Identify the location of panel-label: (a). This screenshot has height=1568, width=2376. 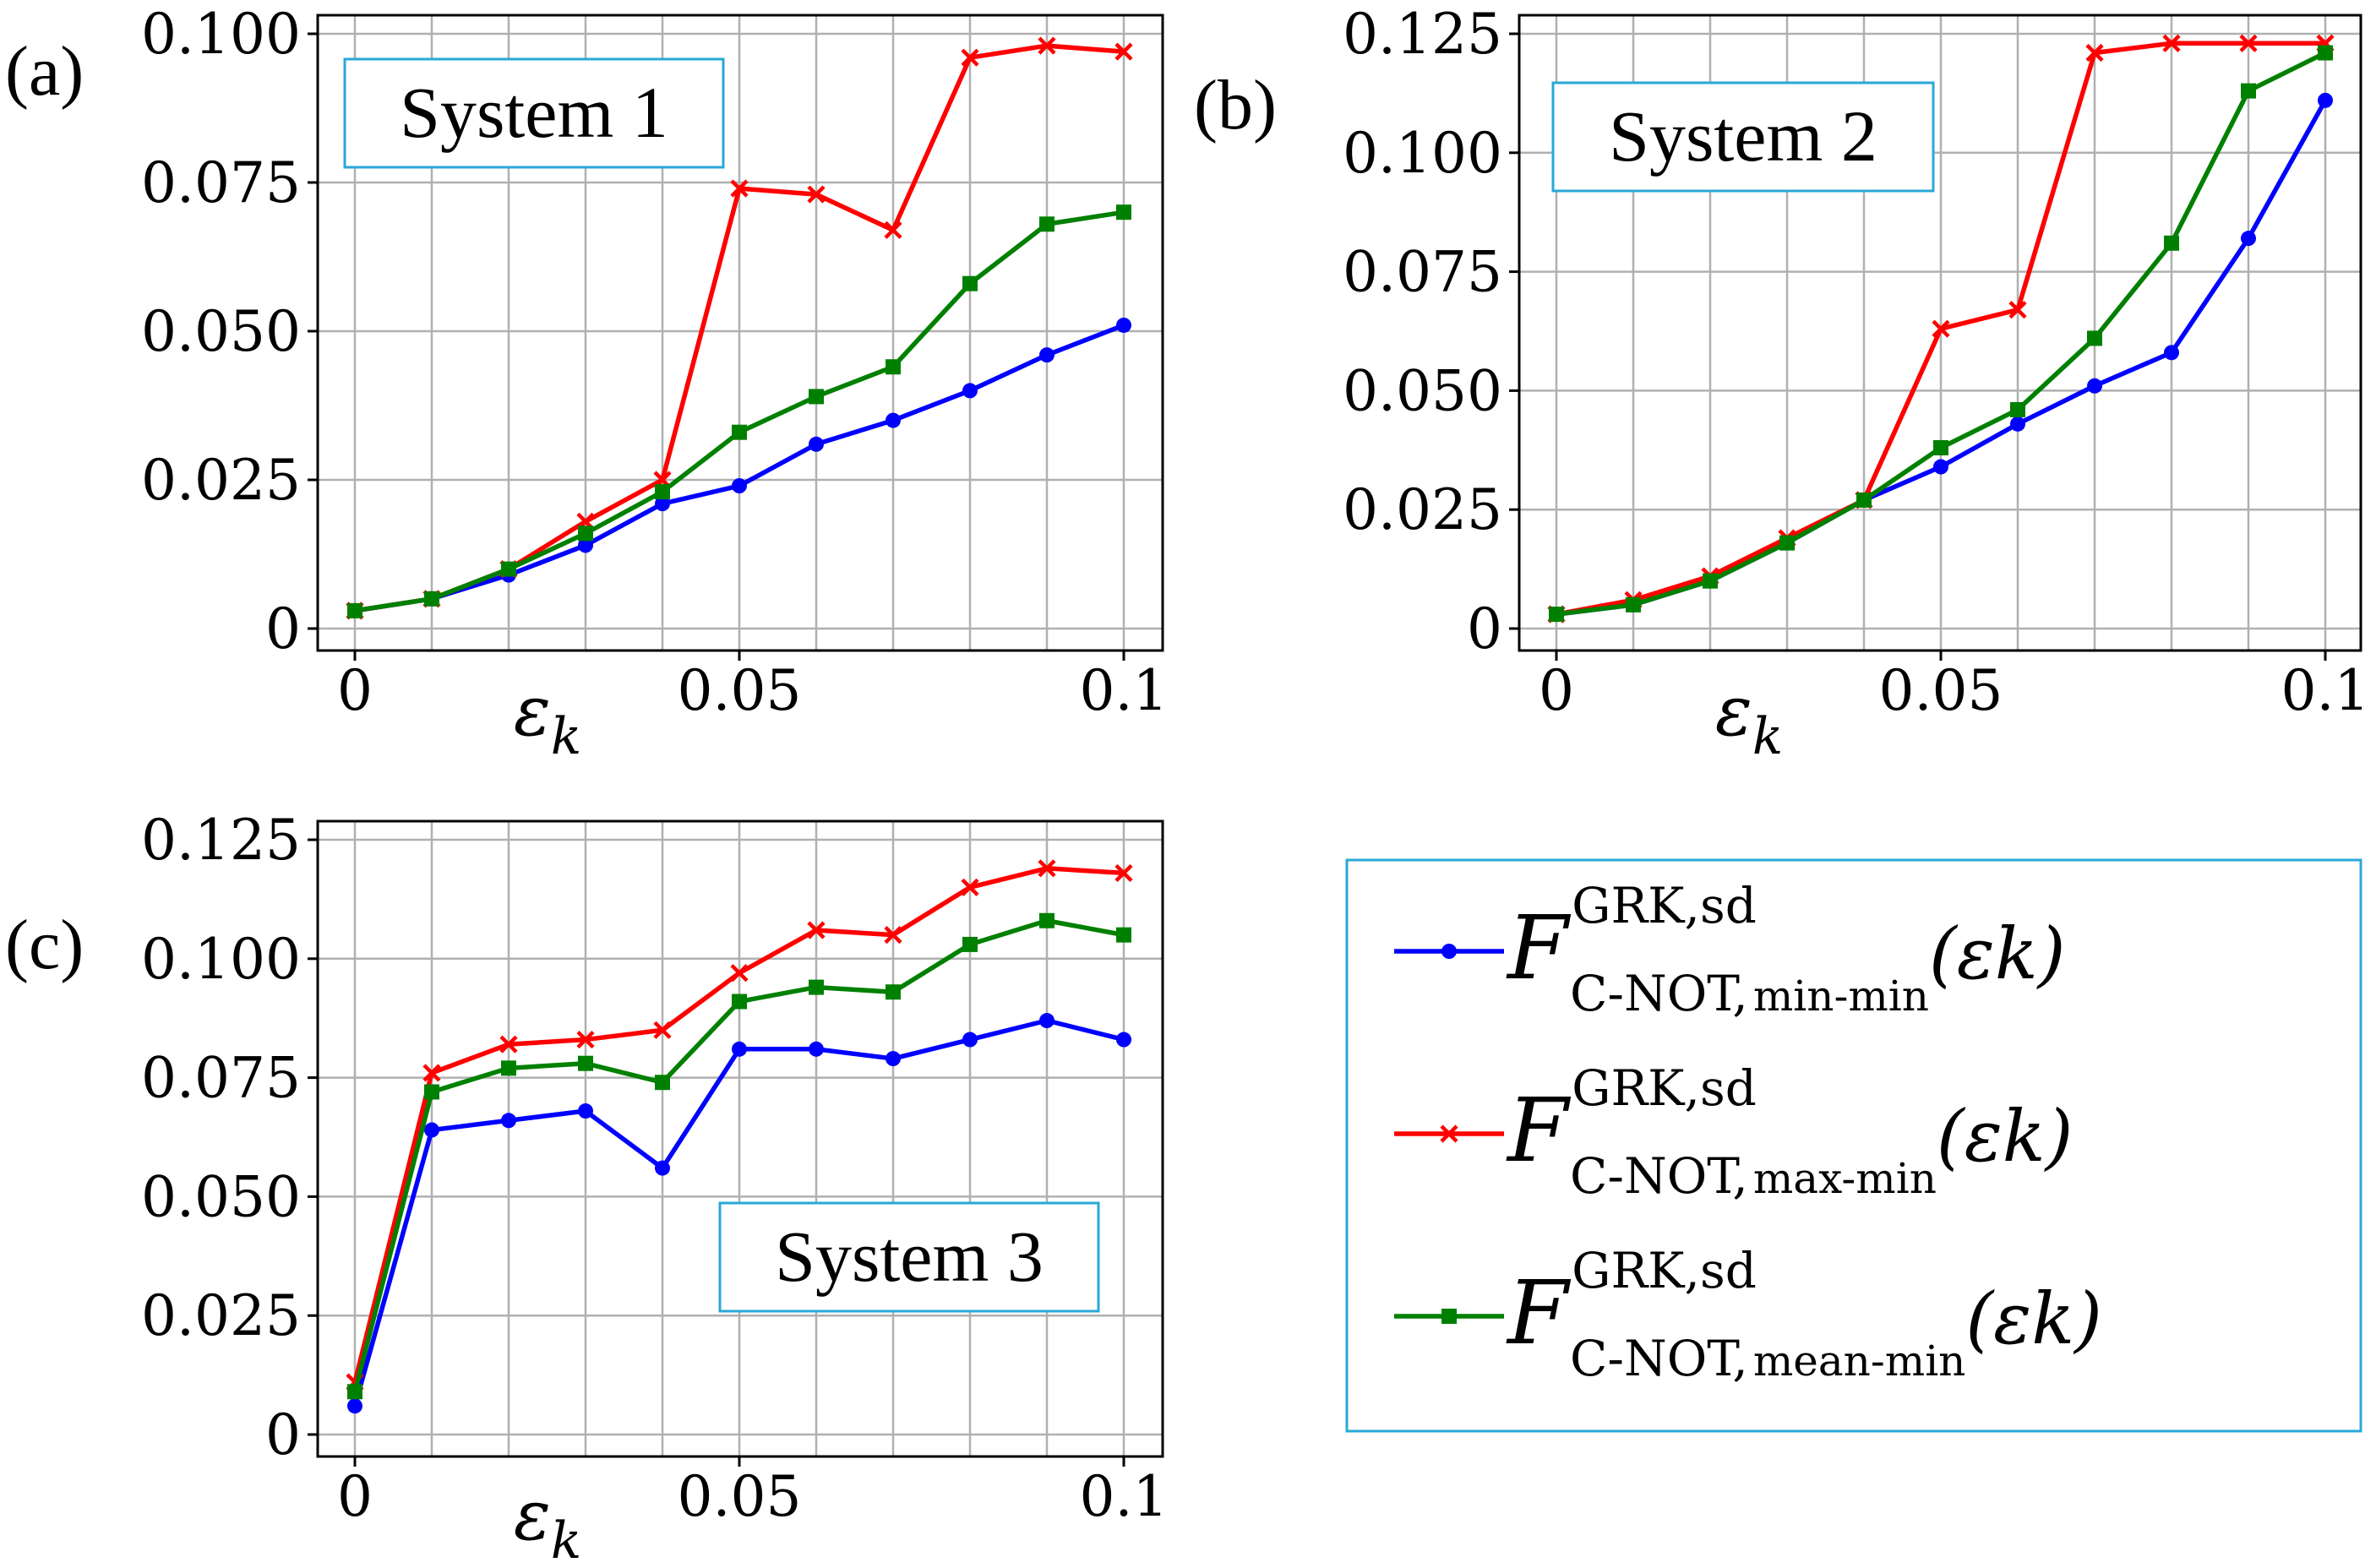
(44, 71).